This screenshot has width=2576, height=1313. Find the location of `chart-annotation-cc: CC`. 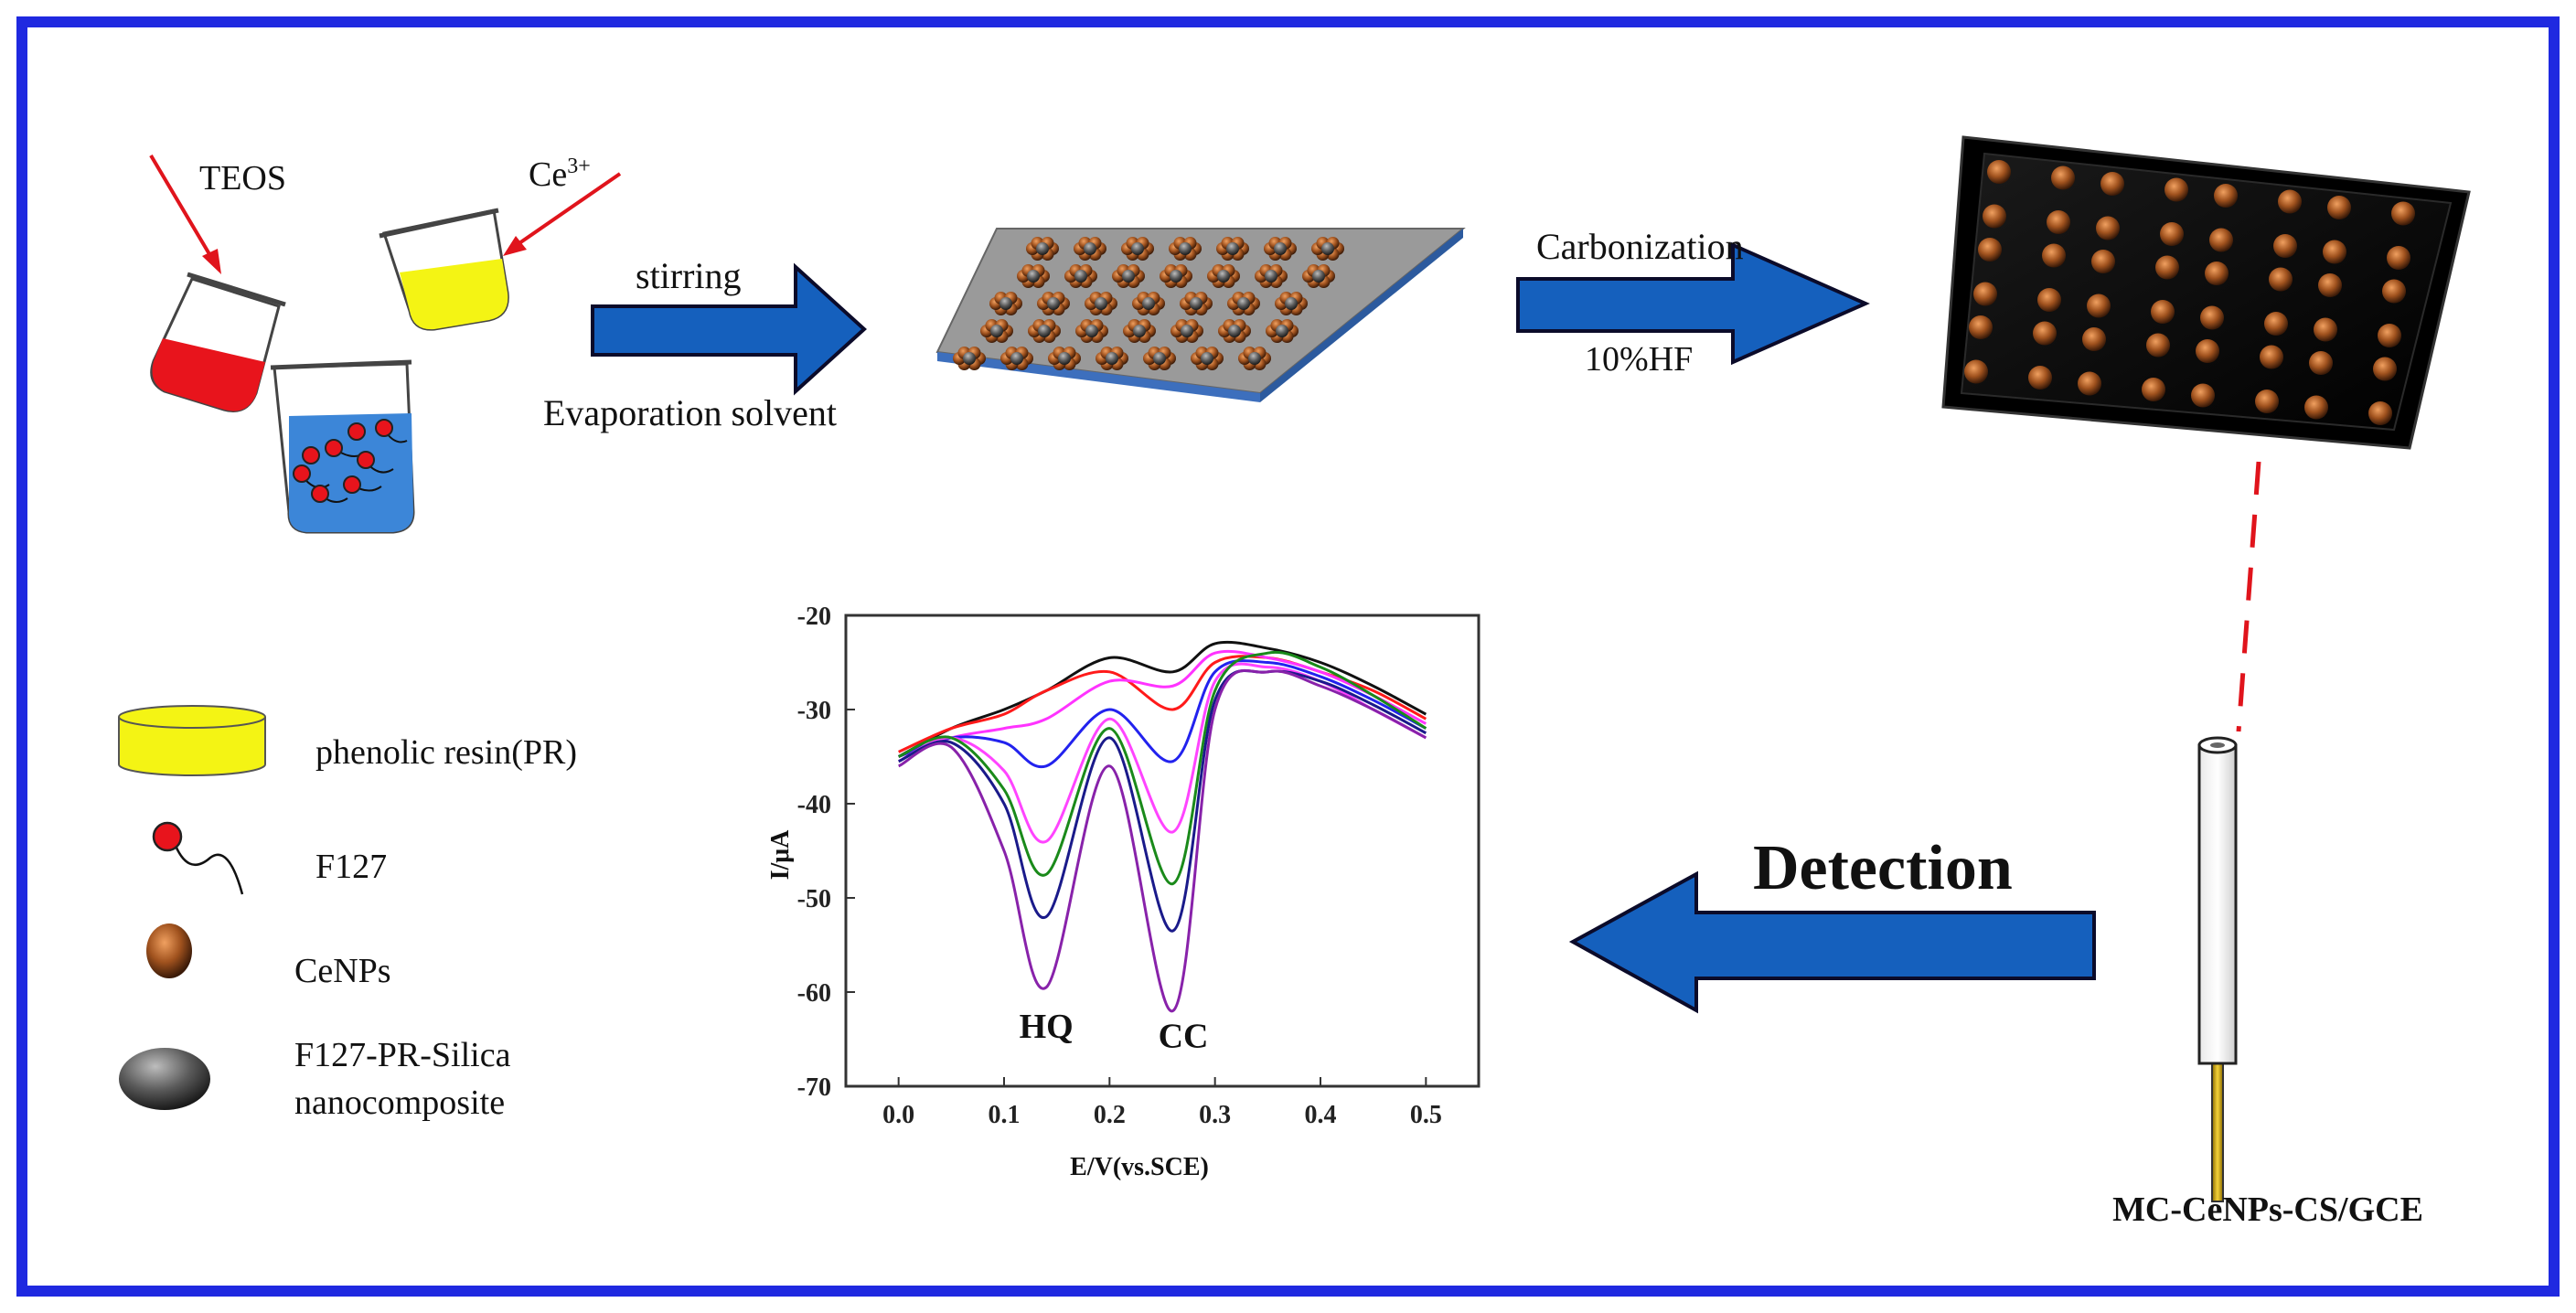

chart-annotation-cc: CC is located at coordinates (1184, 1036).